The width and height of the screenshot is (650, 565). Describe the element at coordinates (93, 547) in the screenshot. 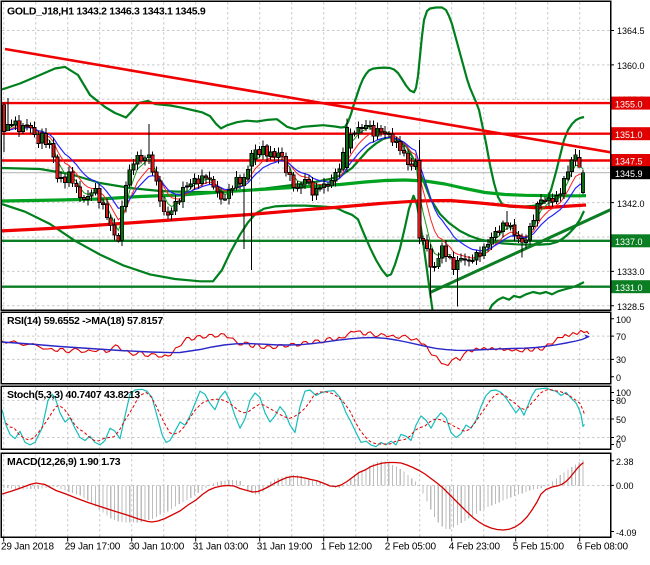

I see `svg-text: 29 Jan 17:00` at that location.